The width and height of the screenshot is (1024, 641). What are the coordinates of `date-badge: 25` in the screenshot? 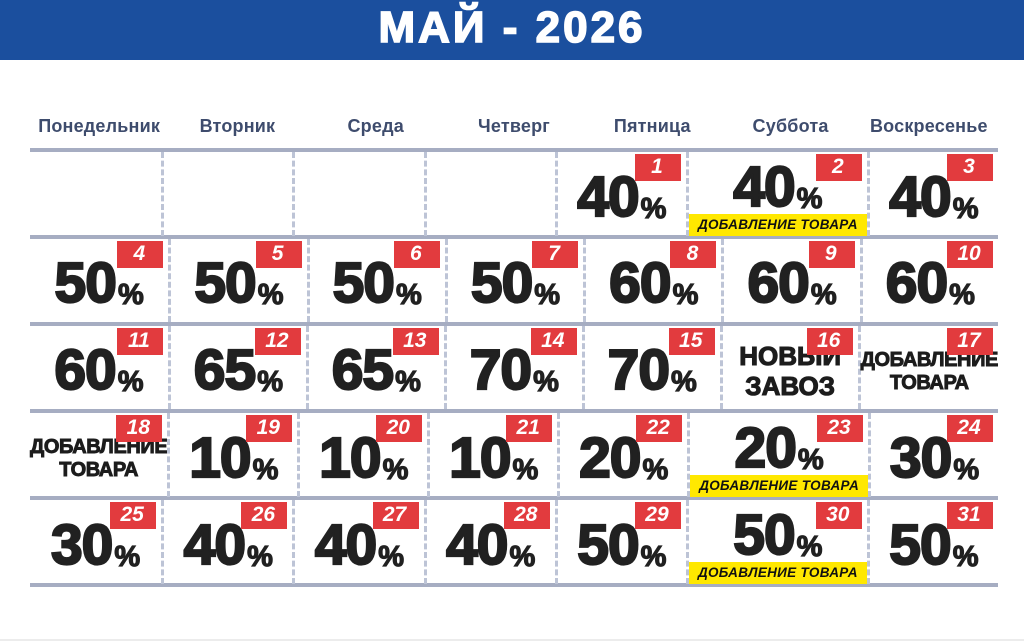 It's located at (133, 515).